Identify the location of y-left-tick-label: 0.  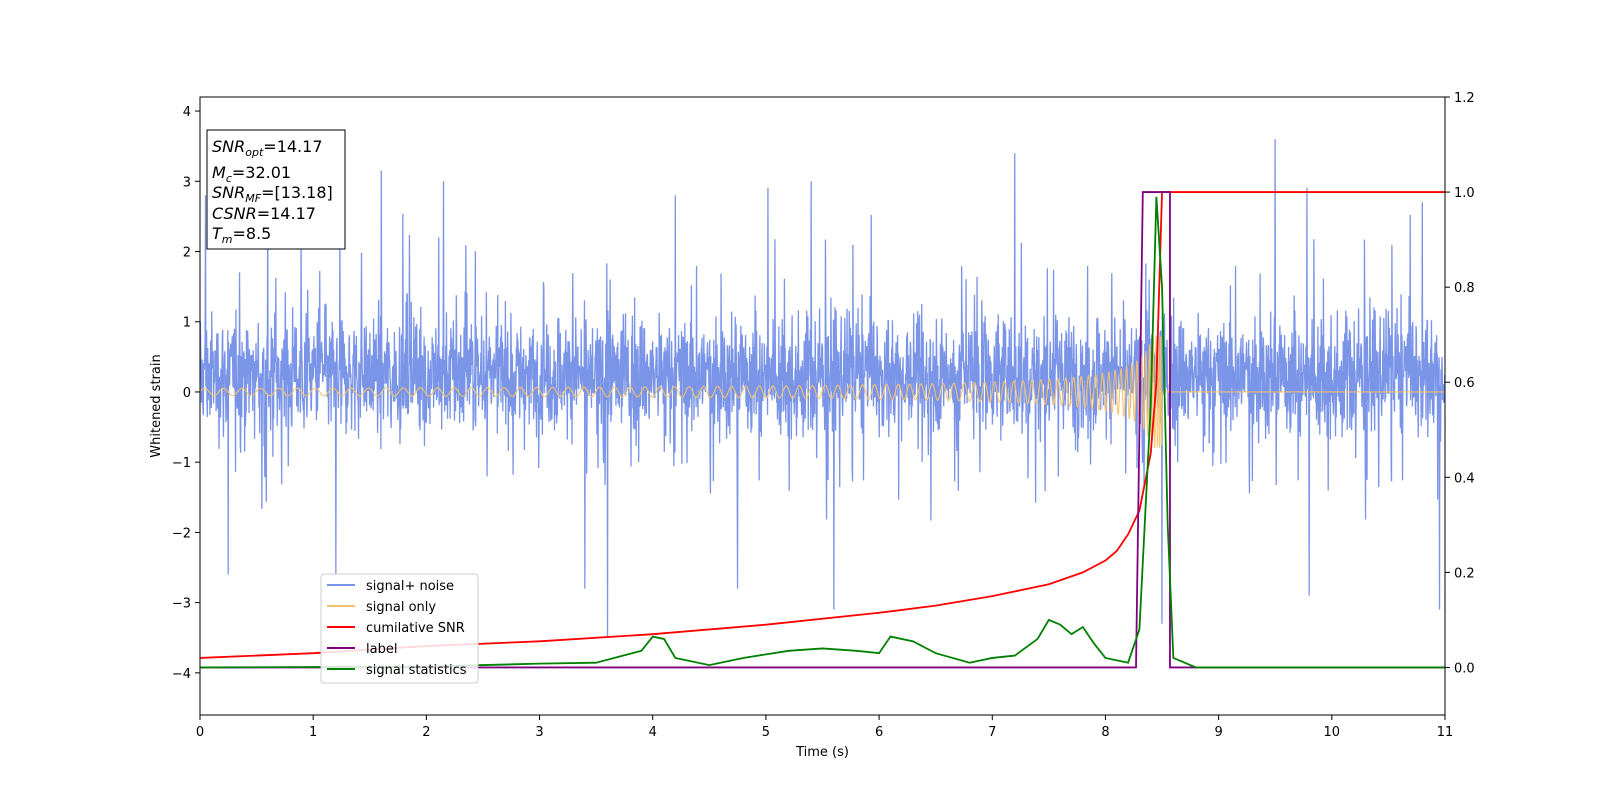
(187, 393).